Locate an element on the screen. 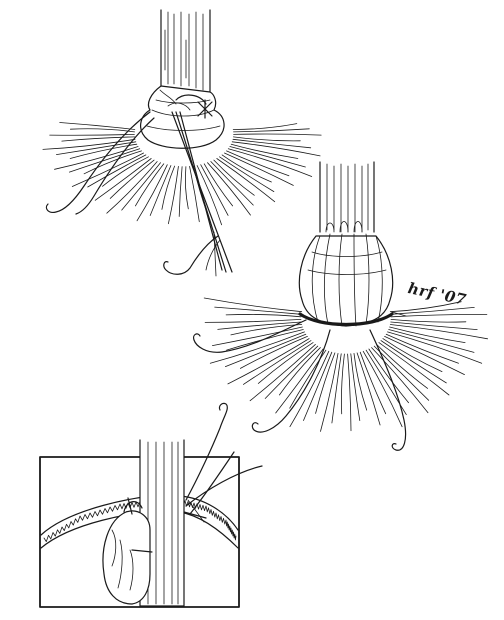 The width and height of the screenshot is (504, 620). middle-fan-fibers is located at coordinates (345, 364).